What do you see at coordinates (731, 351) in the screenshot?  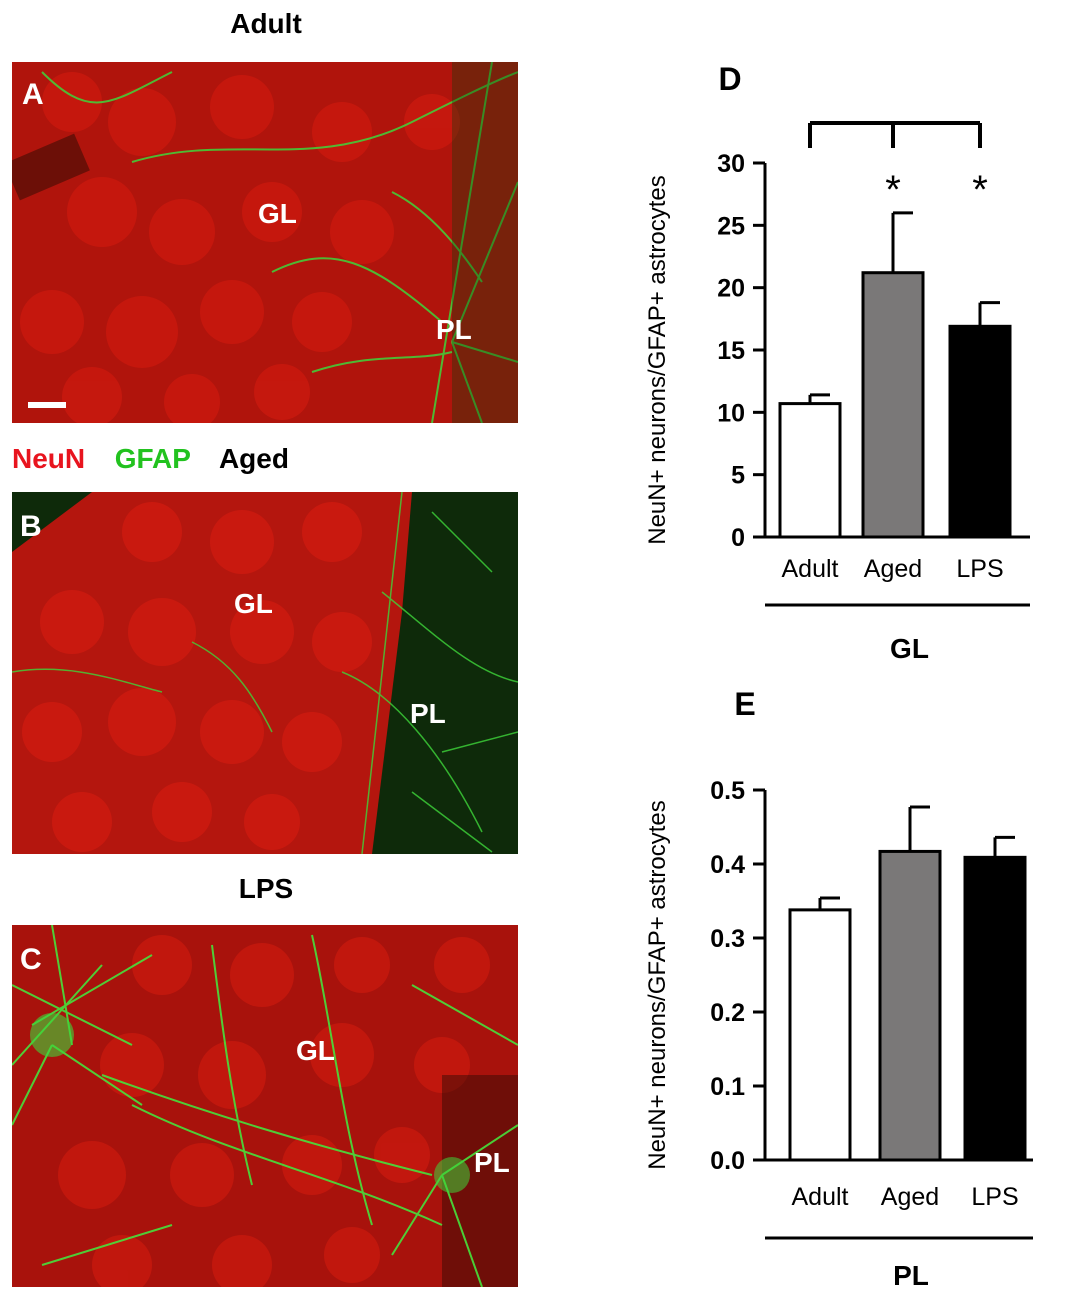 I see `panel-d-ytick-label: 15` at bounding box center [731, 351].